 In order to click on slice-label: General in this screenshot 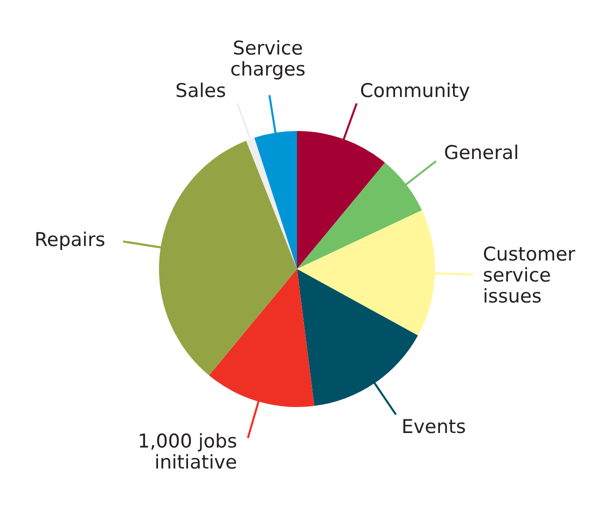, I will do `click(481, 153)`.